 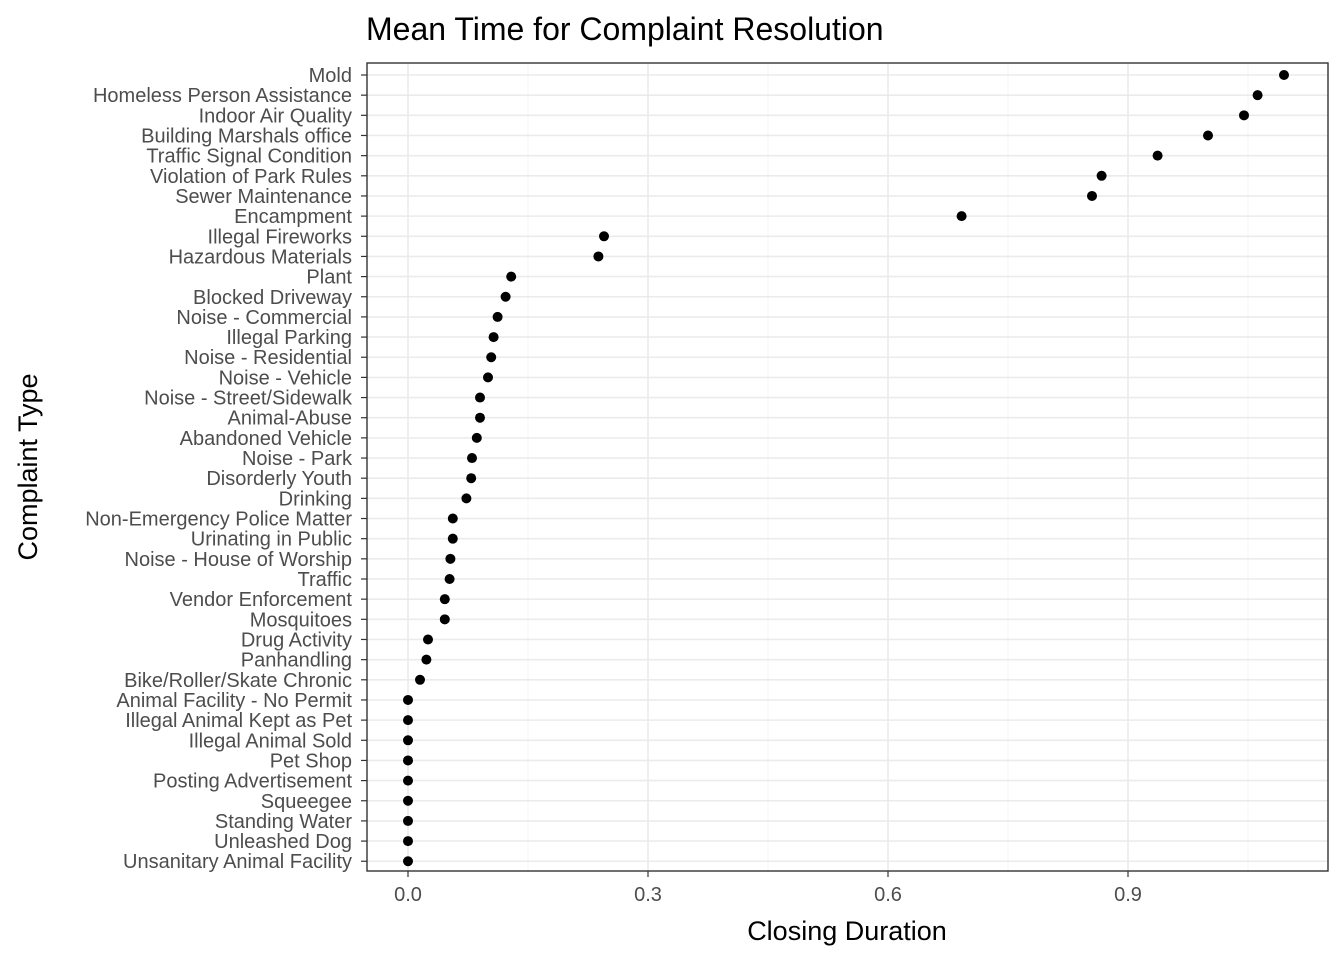 What do you see at coordinates (251, 177) in the screenshot?
I see `y-tick-label: Violation of Park Rules` at bounding box center [251, 177].